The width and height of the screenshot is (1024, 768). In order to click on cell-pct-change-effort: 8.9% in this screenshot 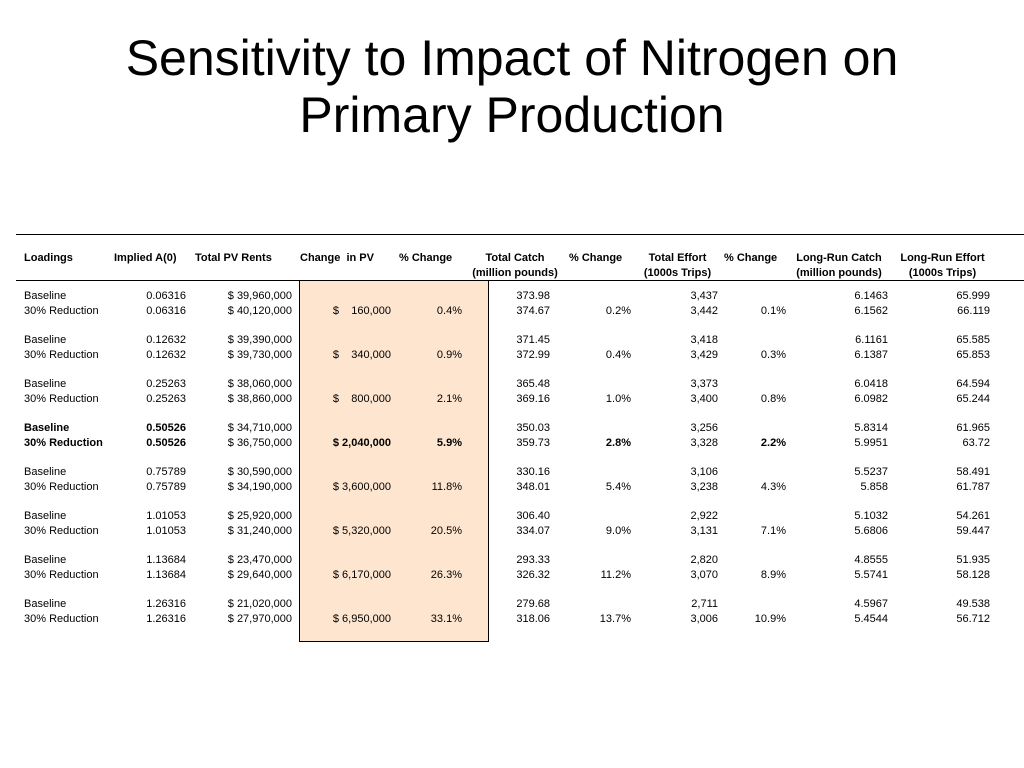, I will do `click(773, 575)`.